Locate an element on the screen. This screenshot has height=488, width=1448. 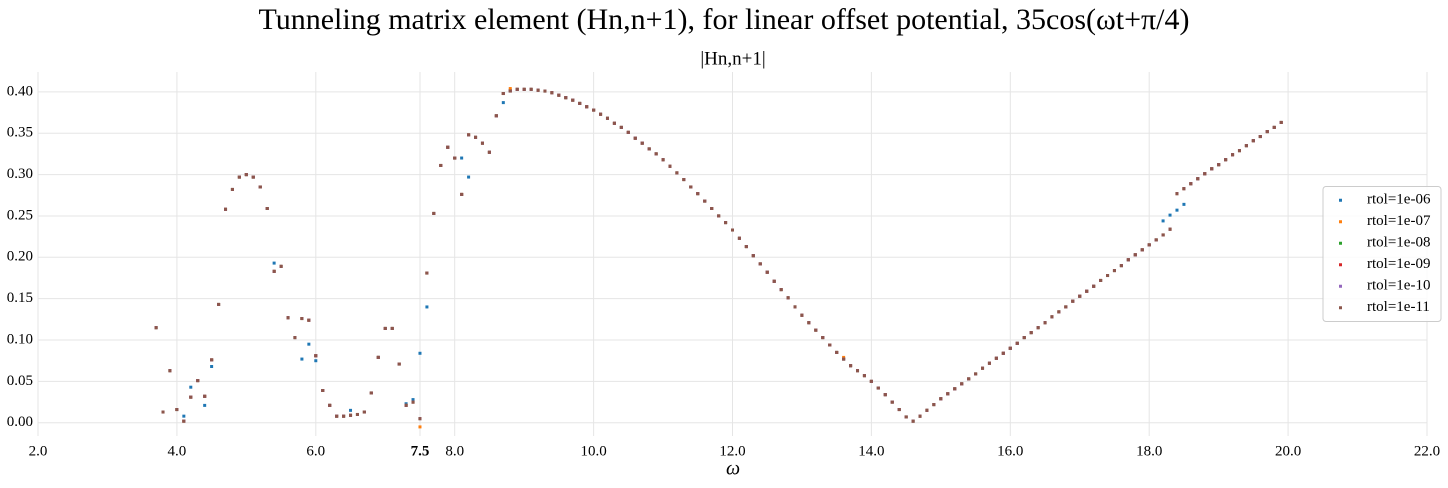
x-tick-label: 10.0 is located at coordinates (593, 451).